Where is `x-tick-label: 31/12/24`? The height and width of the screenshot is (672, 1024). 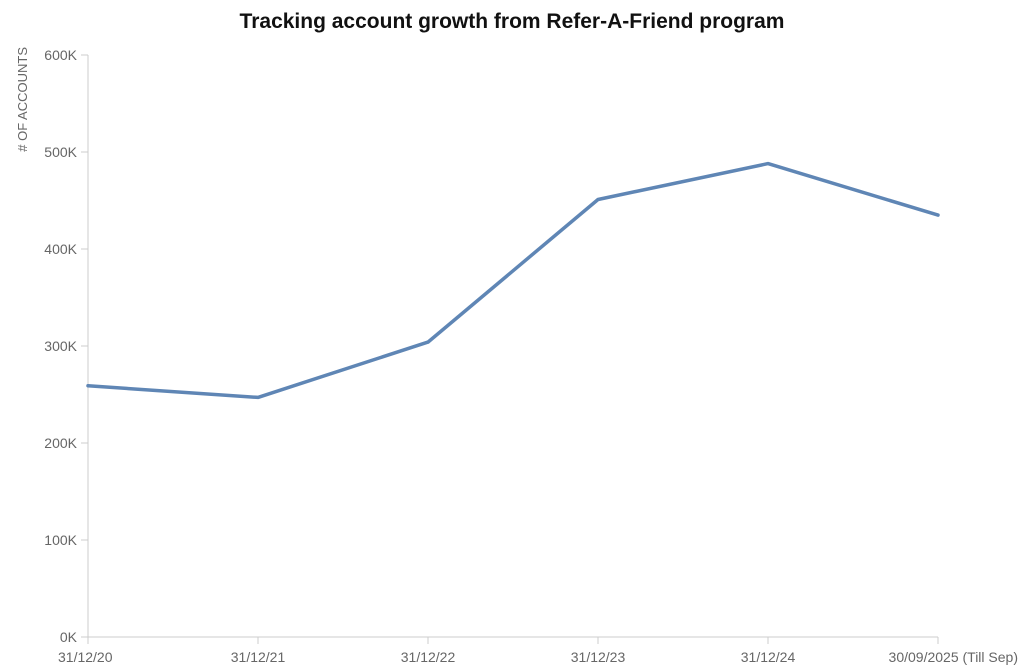
x-tick-label: 31/12/24 is located at coordinates (768, 657).